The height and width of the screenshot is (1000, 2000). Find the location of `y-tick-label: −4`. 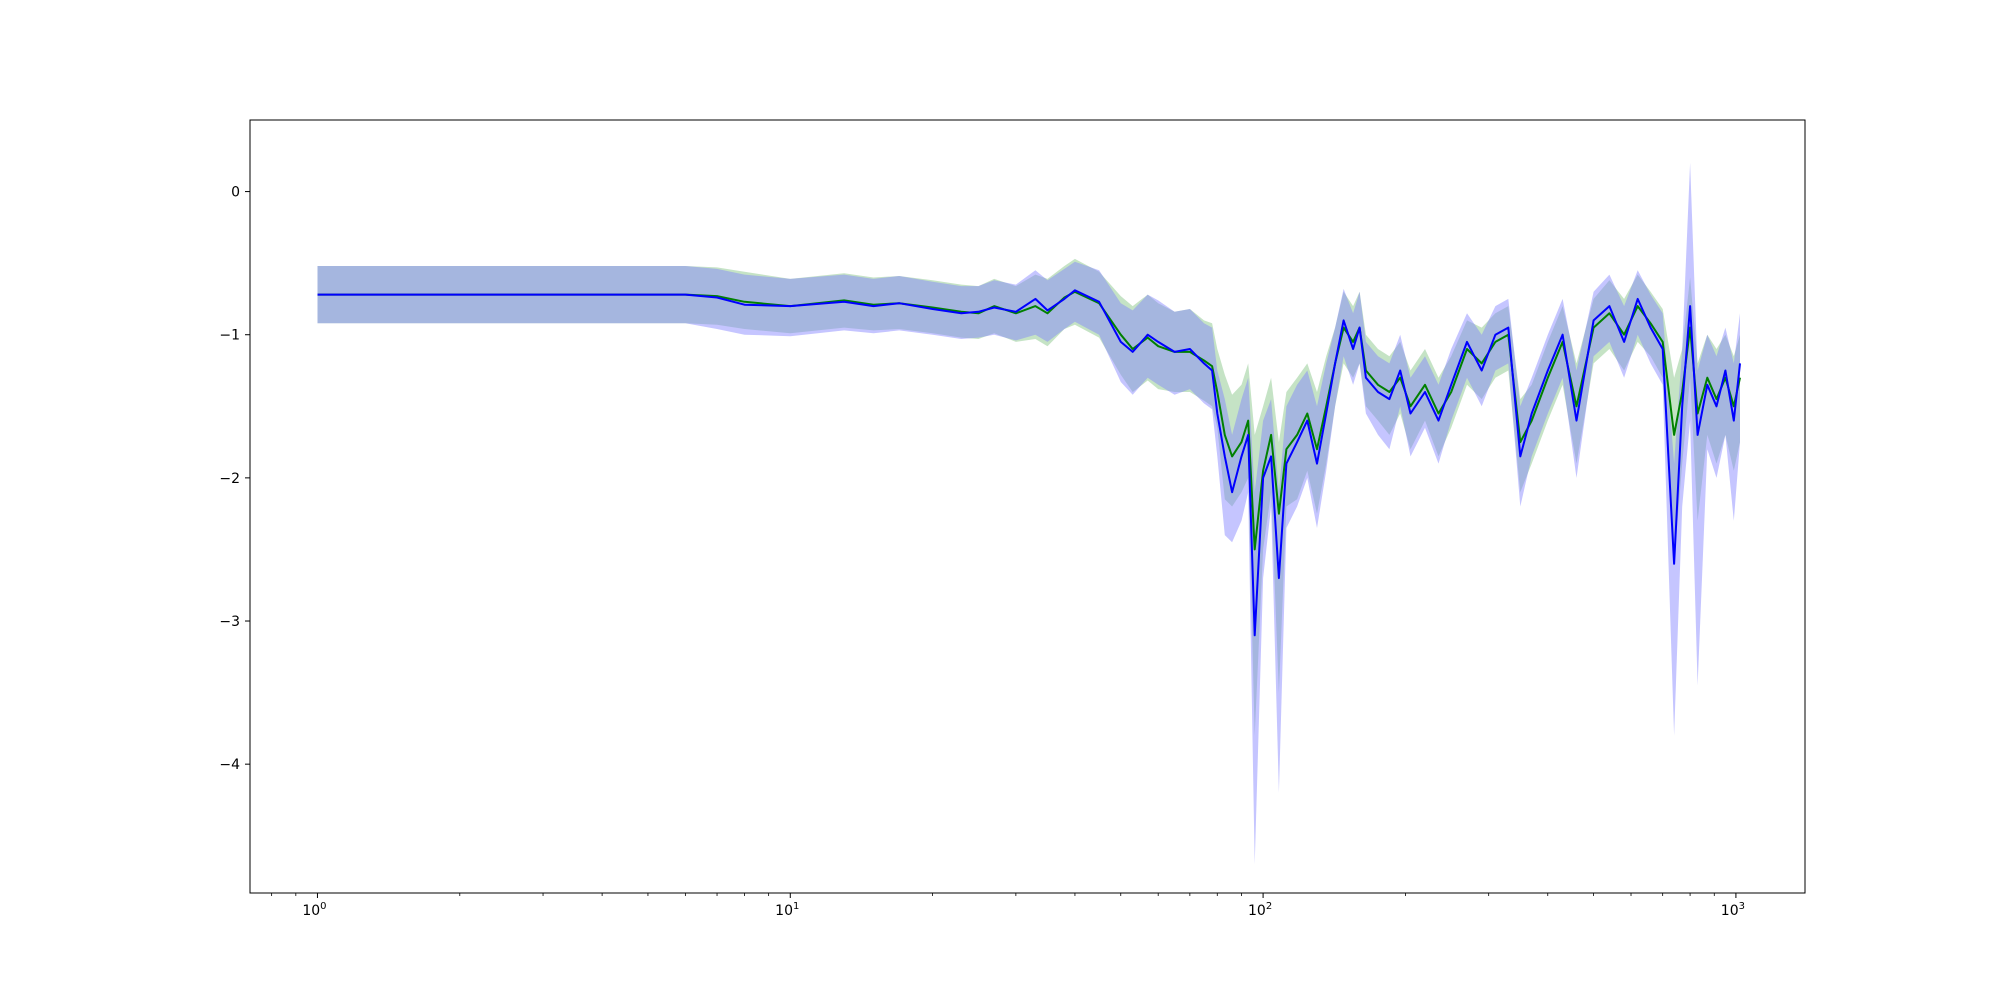

y-tick-label: −4 is located at coordinates (229, 765).